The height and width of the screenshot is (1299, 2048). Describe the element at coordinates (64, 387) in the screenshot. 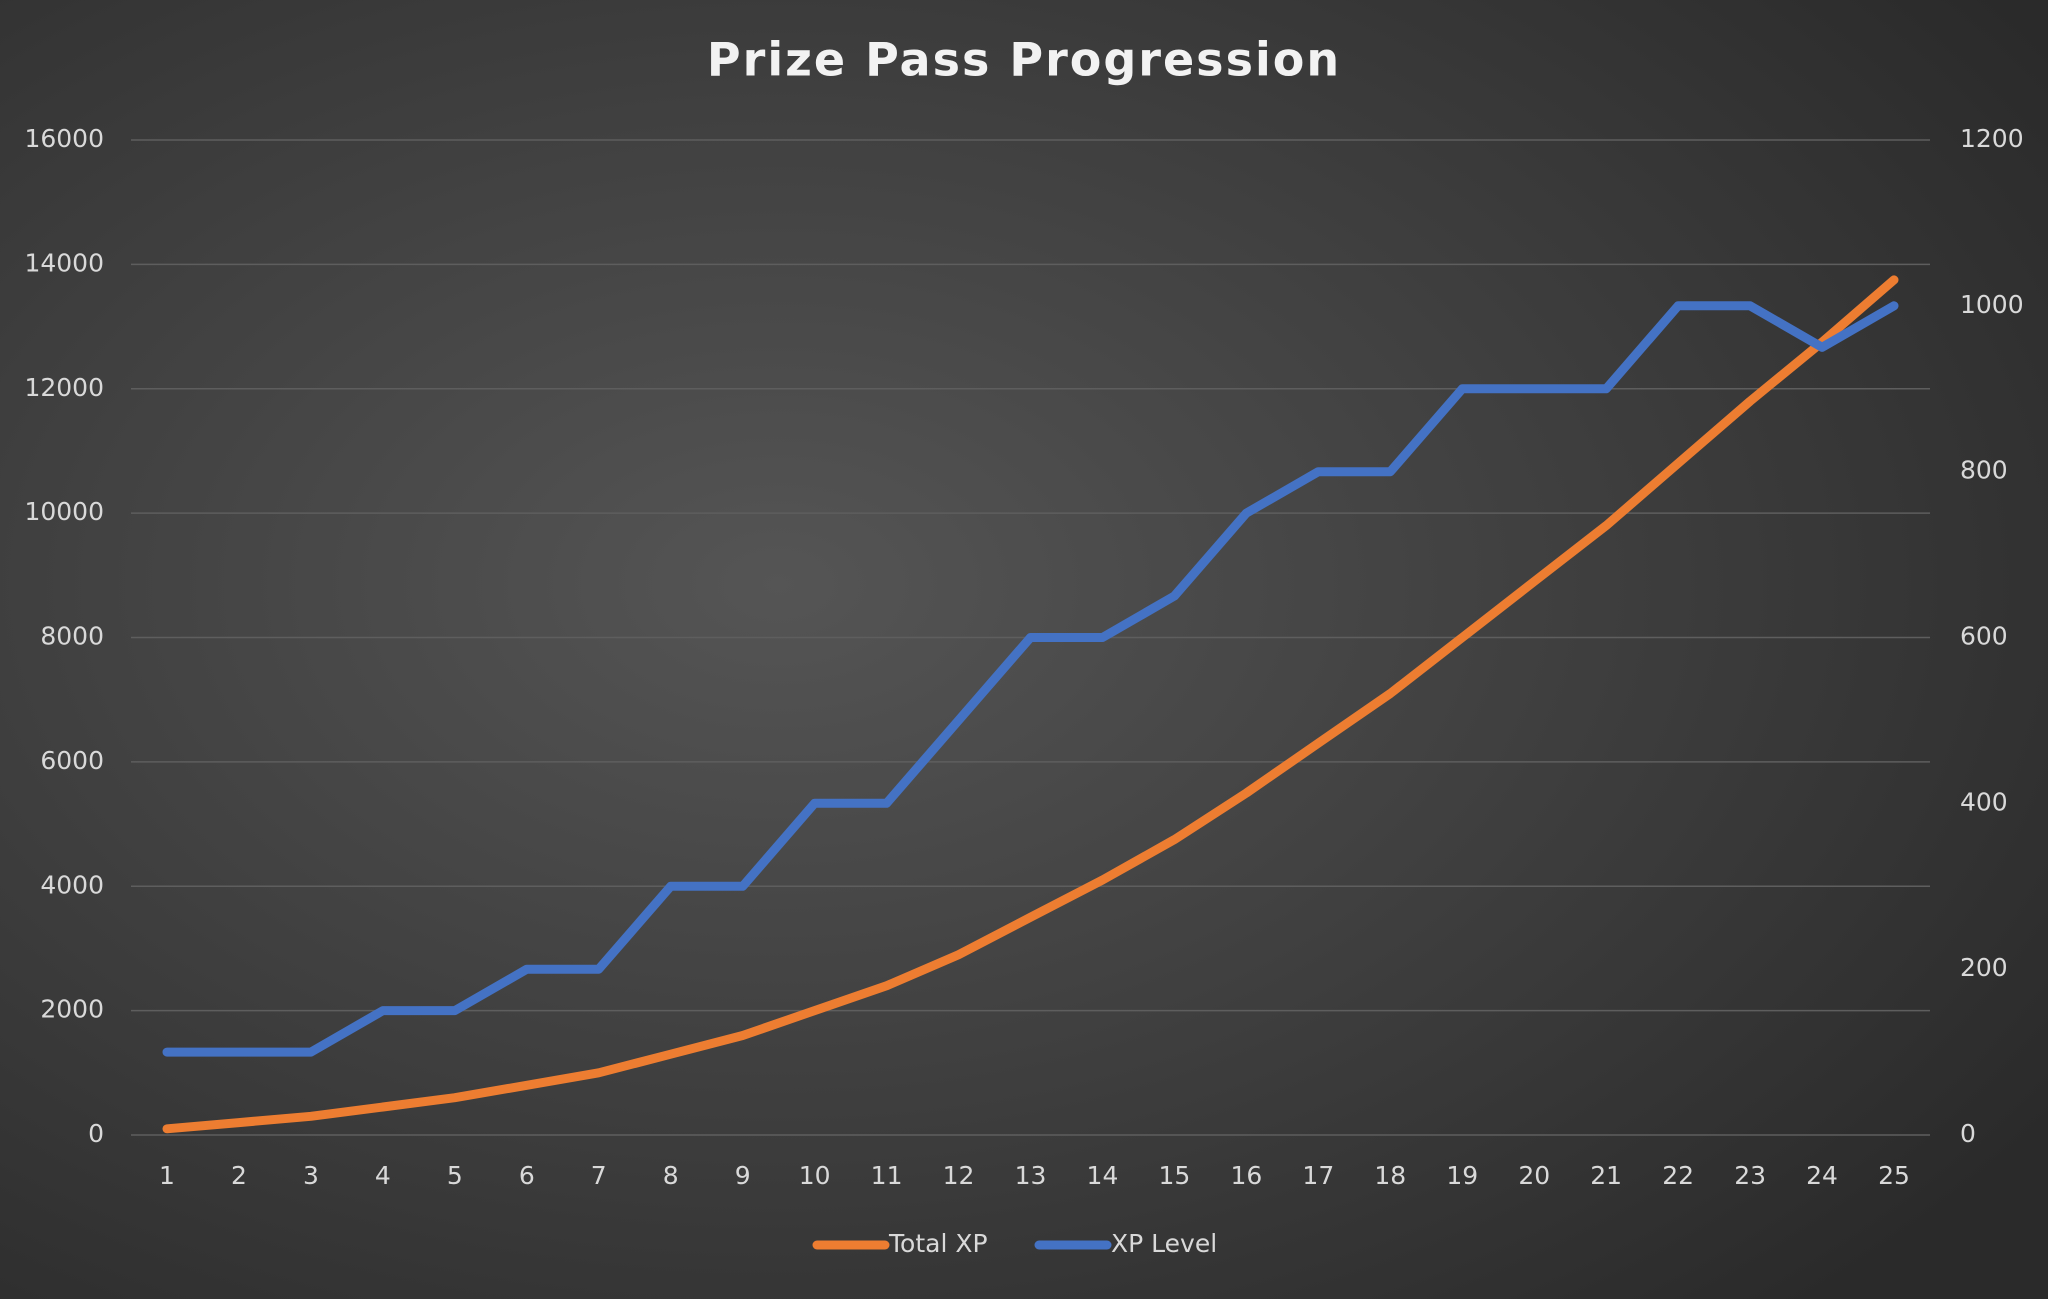

I see `y-tick-label: 12000` at that location.